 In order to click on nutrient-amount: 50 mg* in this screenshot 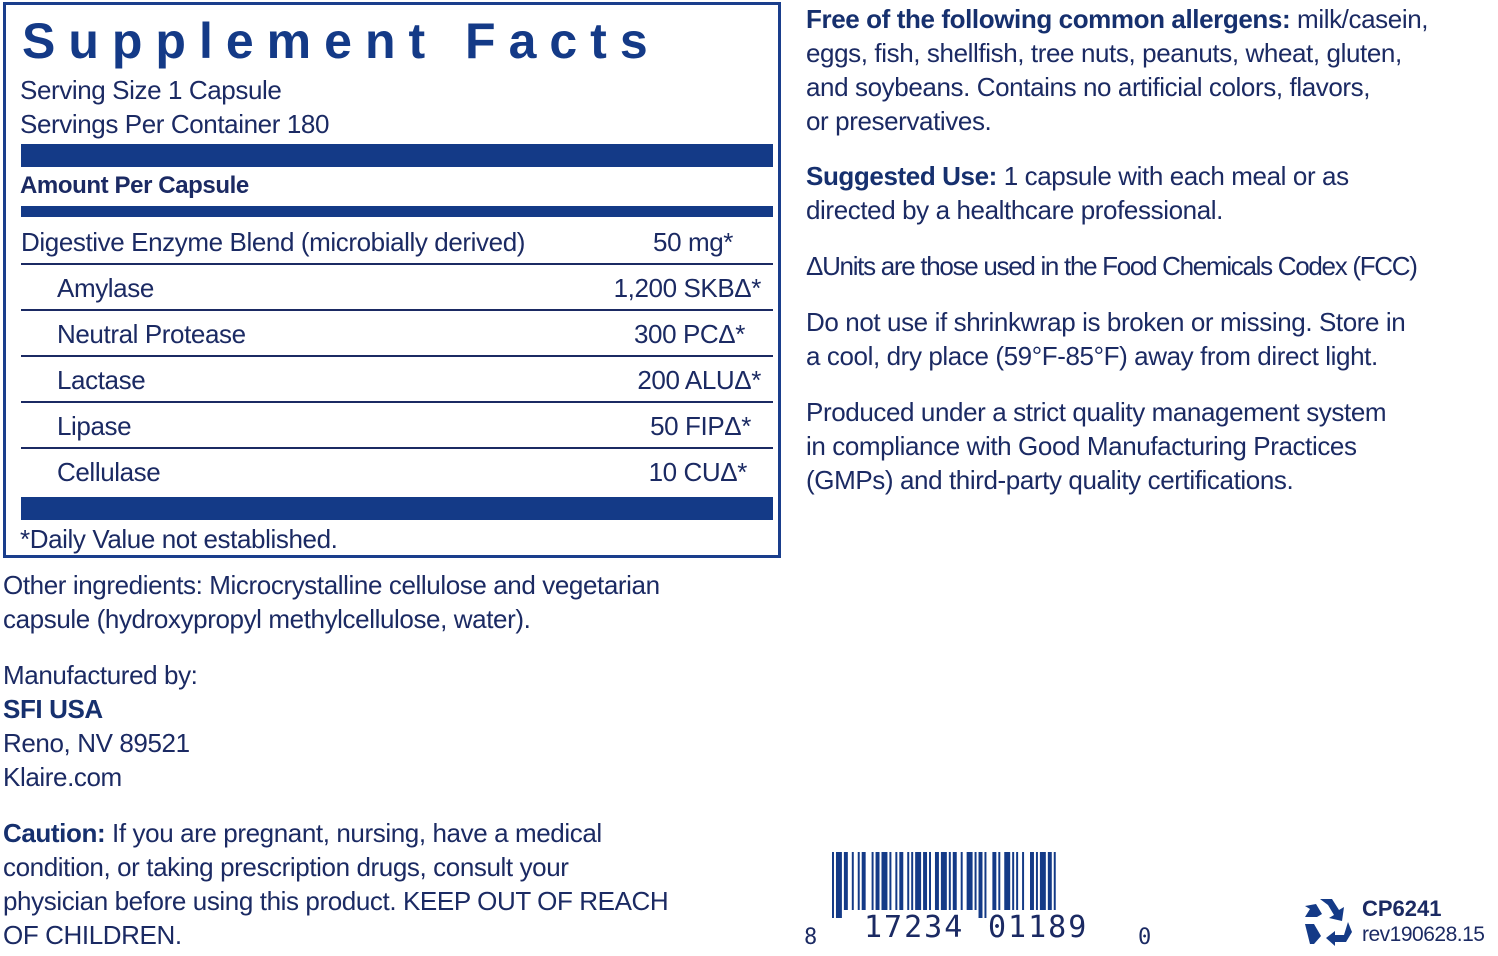, I will do `click(693, 242)`.